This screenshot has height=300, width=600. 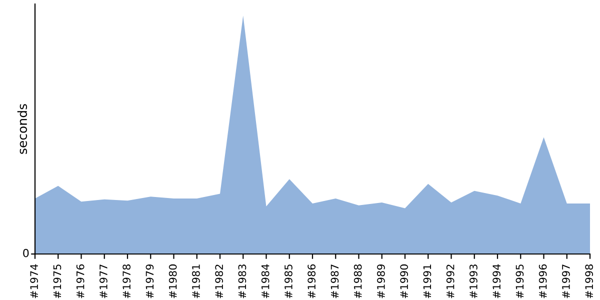 What do you see at coordinates (126, 281) in the screenshot?
I see `x-tick-label: #1978` at bounding box center [126, 281].